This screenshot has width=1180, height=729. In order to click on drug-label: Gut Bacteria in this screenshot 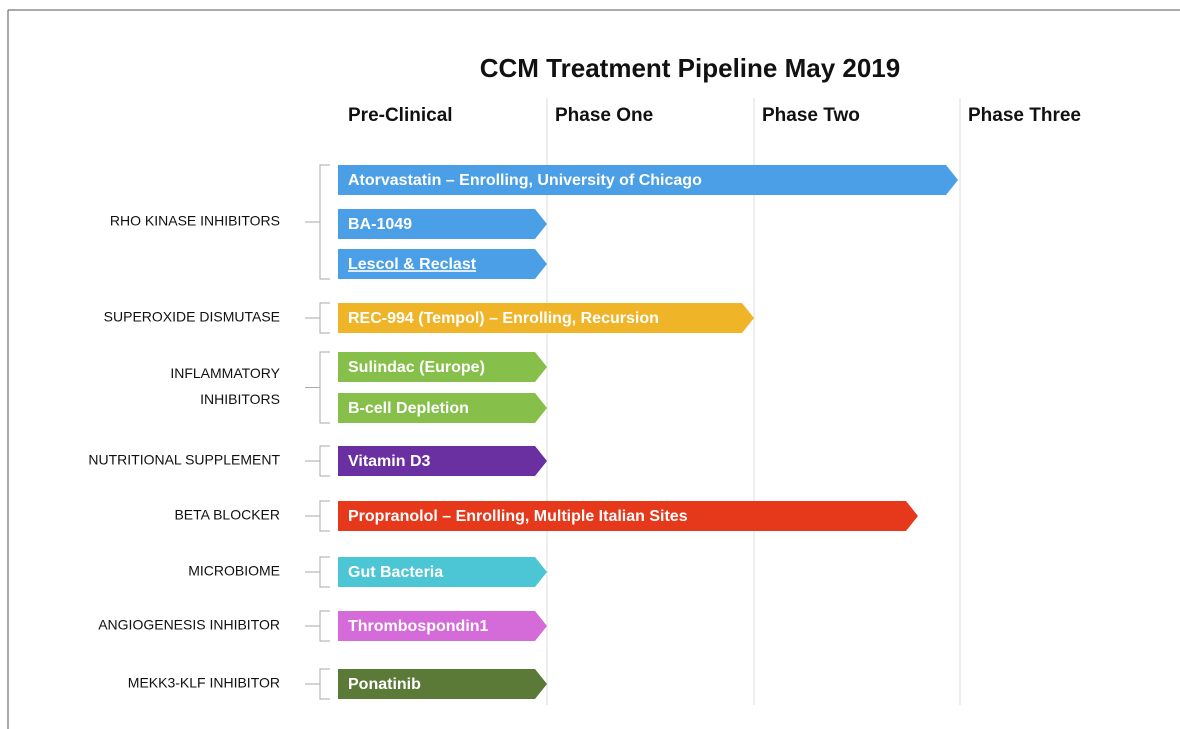, I will do `click(395, 572)`.